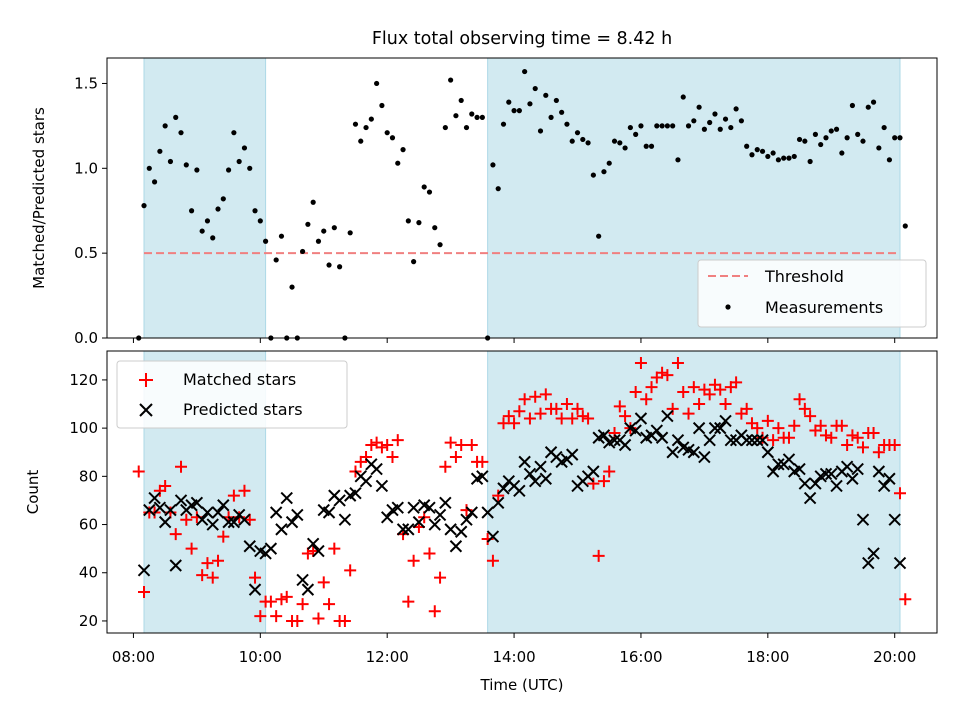  What do you see at coordinates (146, 380) in the screenshot?
I see `legend-matched-swatch` at bounding box center [146, 380].